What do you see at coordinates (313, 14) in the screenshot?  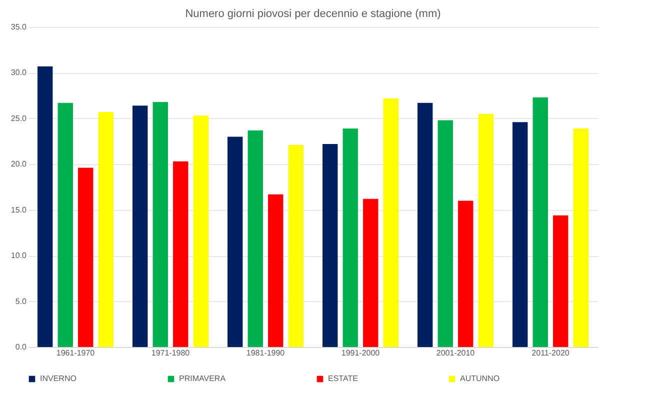 I see `chart-title: Numero giorni piovosi per decennio e stagione (mm)` at bounding box center [313, 14].